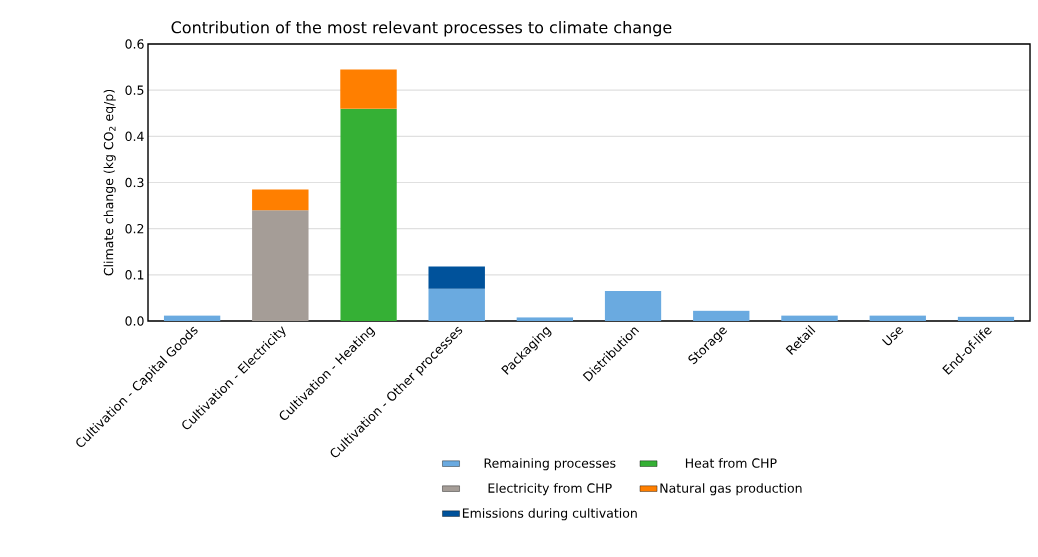 This screenshot has height=557, width=1038. What do you see at coordinates (550, 489) in the screenshot?
I see `legend-label: Electricity from CHP` at bounding box center [550, 489].